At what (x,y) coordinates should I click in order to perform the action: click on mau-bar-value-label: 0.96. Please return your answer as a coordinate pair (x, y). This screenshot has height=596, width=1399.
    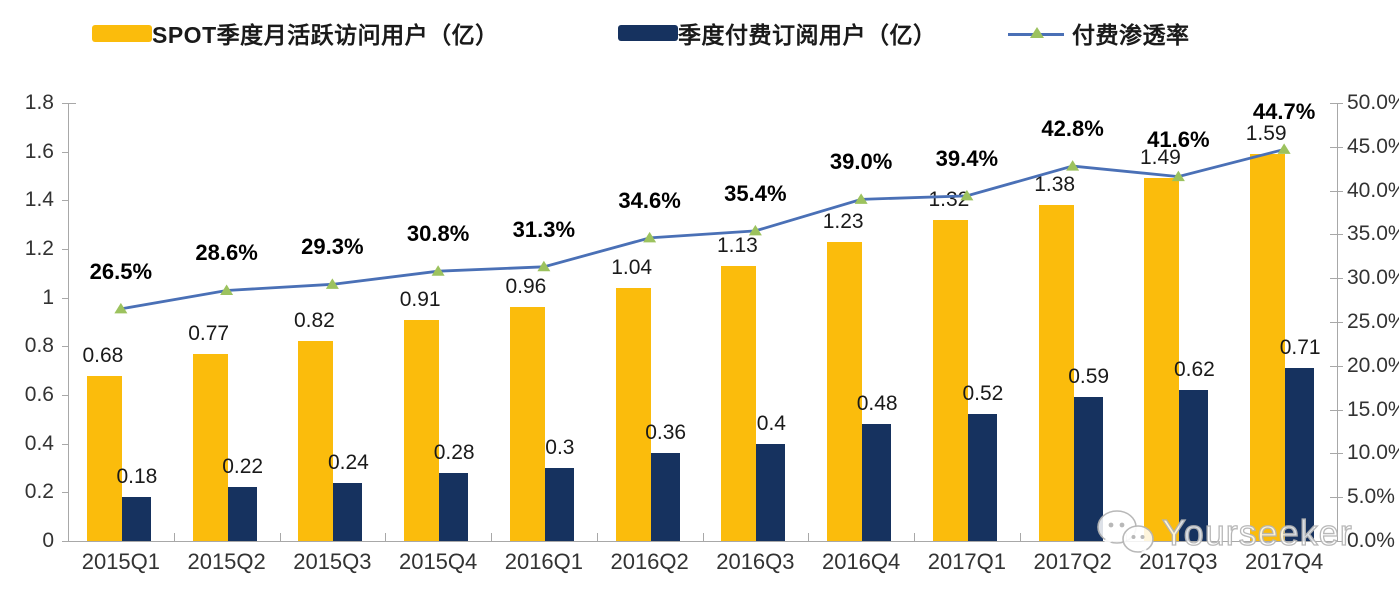
    Looking at the image, I should click on (526, 287).